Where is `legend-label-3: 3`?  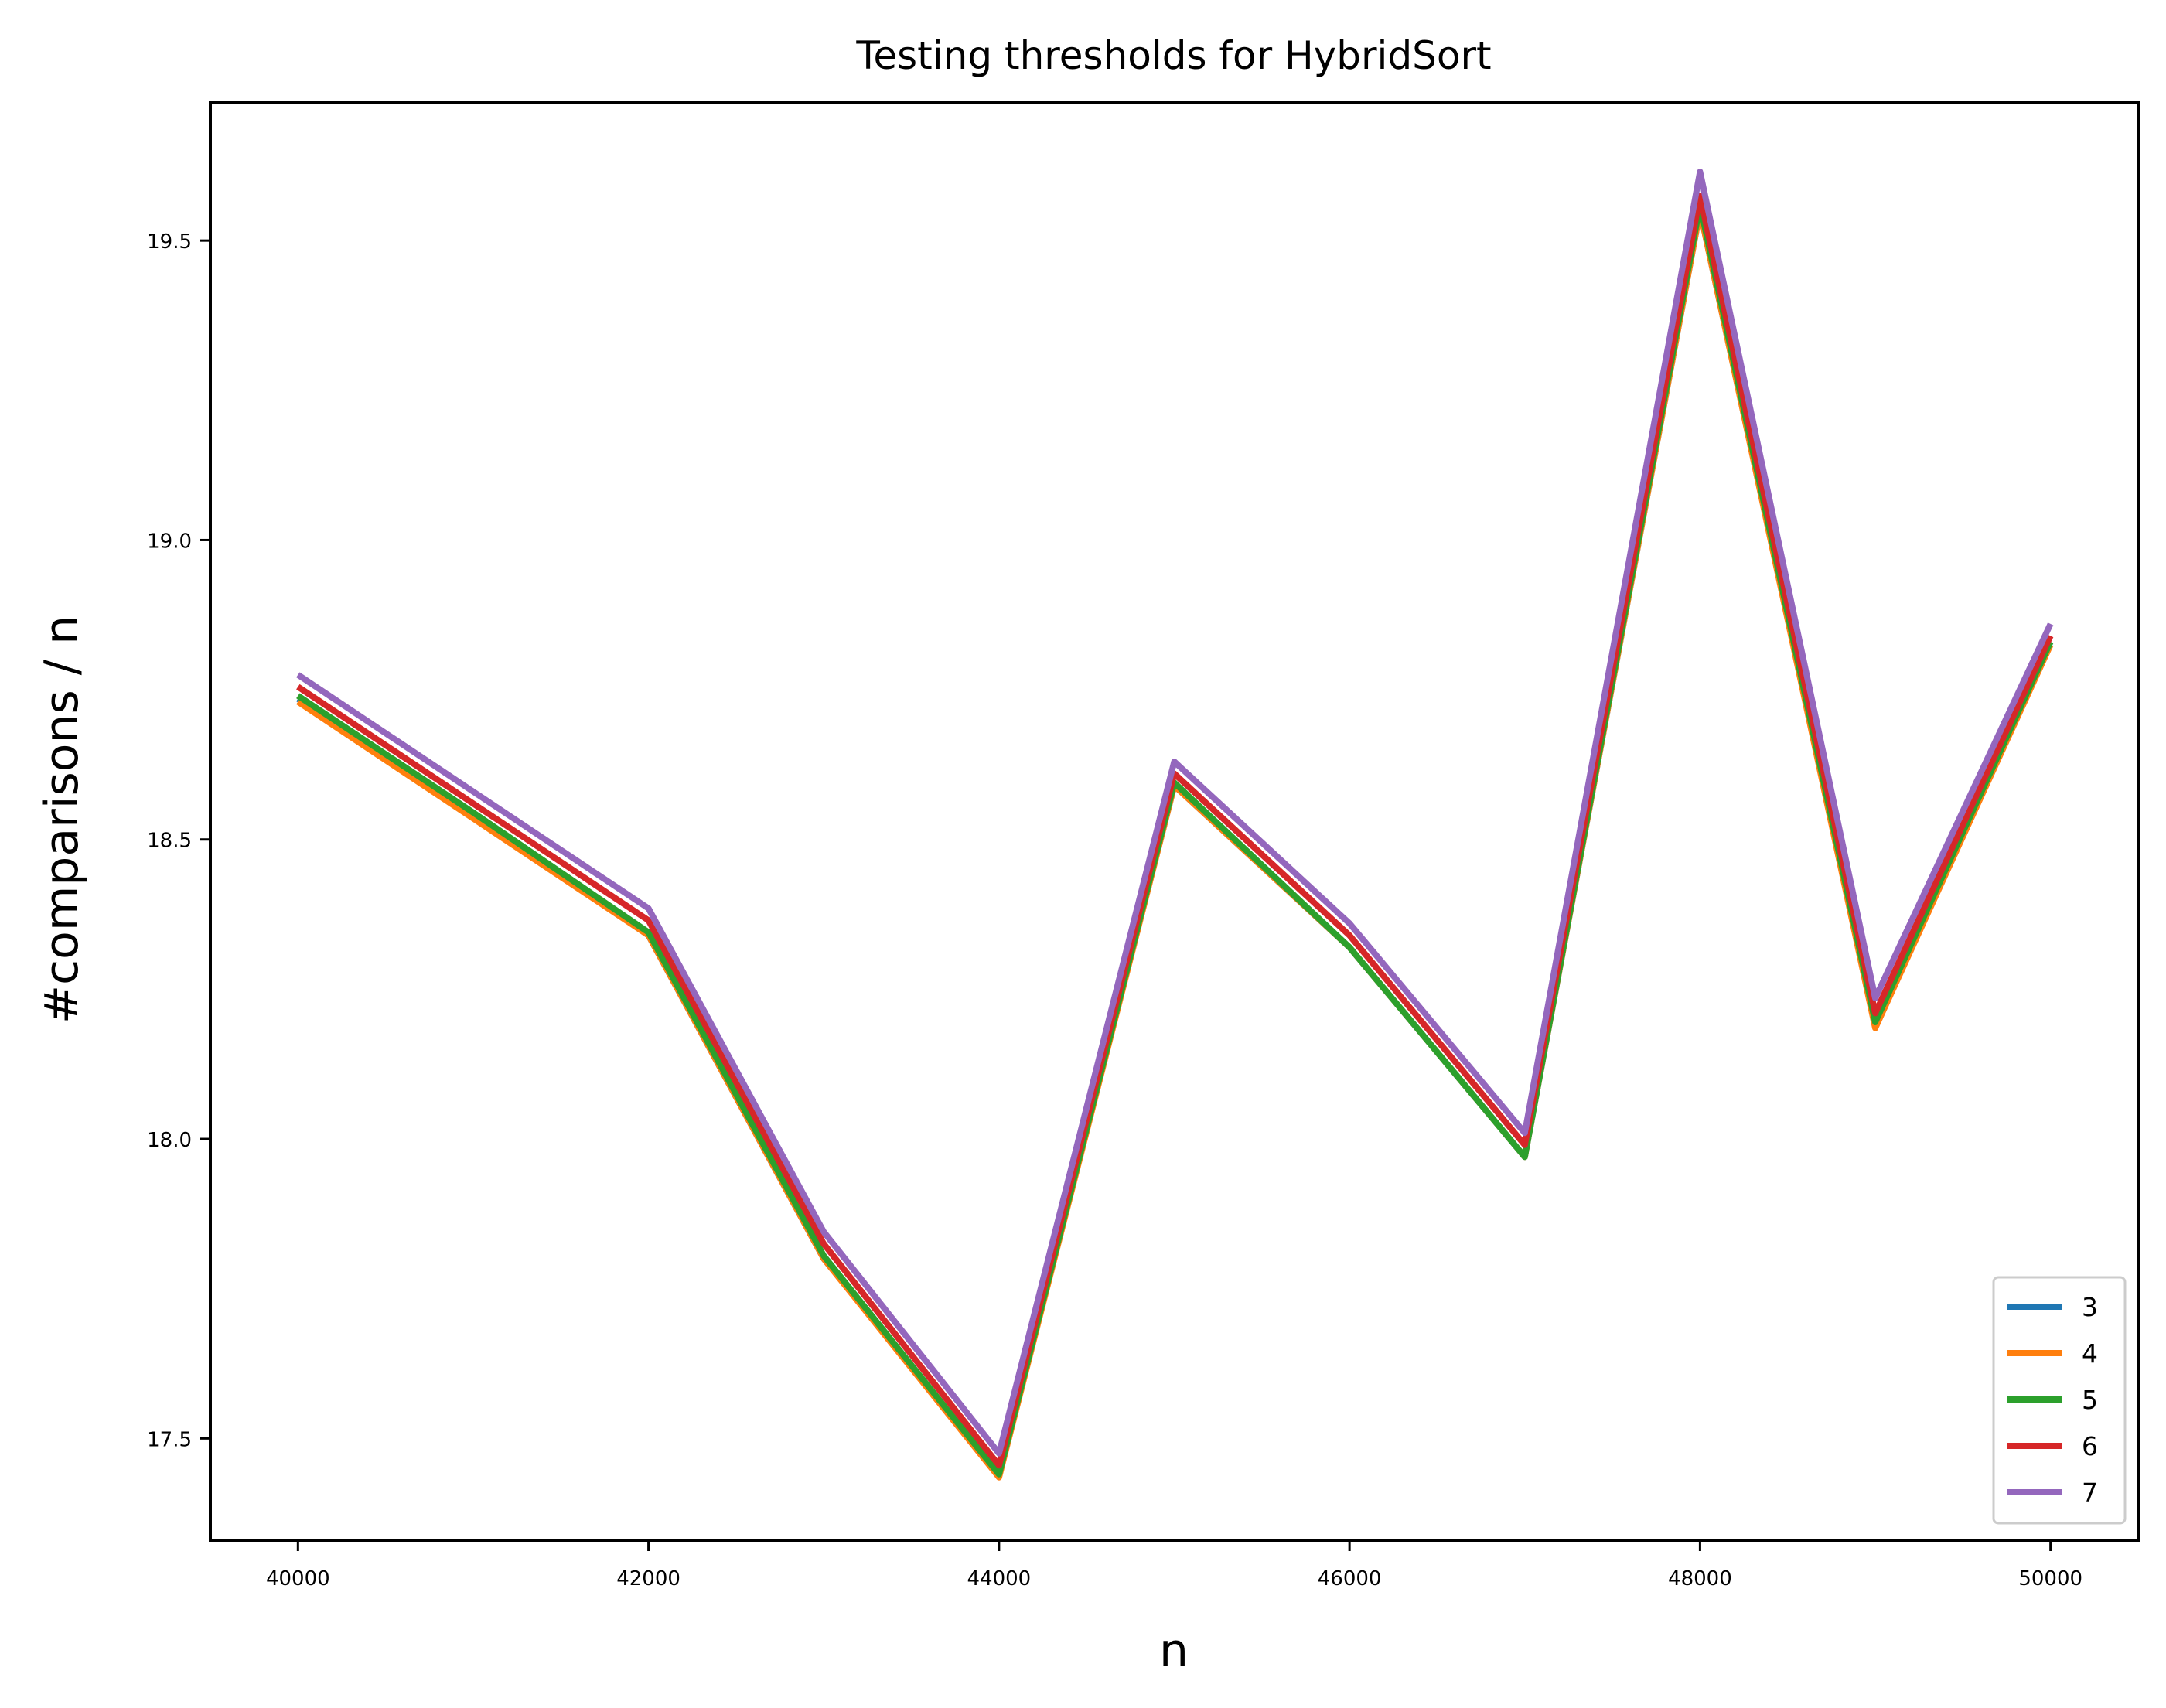
legend-label-3: 3 is located at coordinates (2090, 1307).